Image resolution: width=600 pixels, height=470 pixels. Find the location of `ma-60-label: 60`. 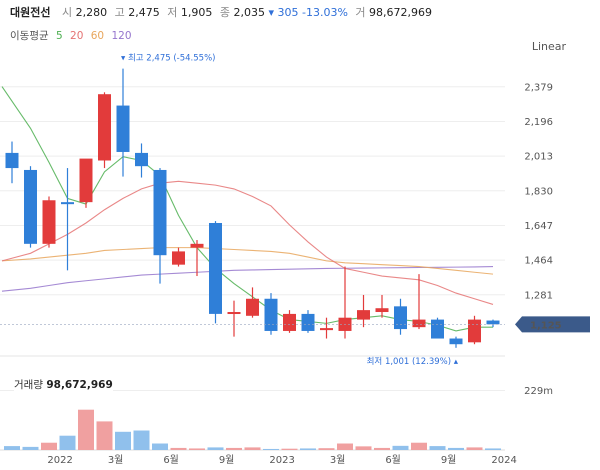

ma-60-label: 60 is located at coordinates (97, 36).